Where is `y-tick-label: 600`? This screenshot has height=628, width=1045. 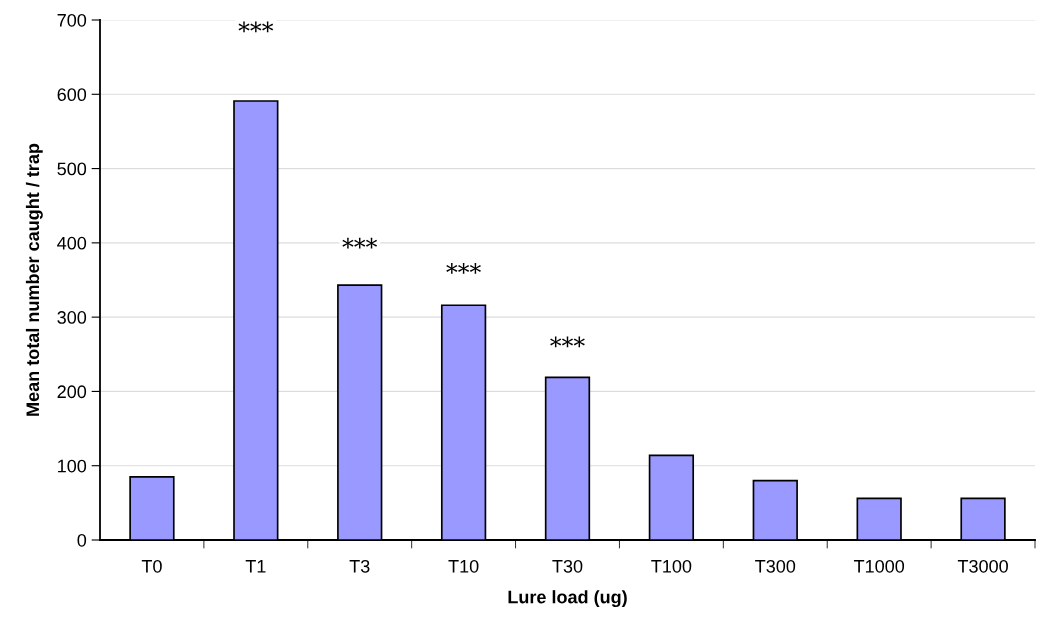 y-tick-label: 600 is located at coordinates (72, 95).